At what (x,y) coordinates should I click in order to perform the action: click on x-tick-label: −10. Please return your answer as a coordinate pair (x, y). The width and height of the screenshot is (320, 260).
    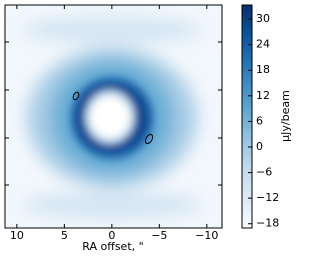
    Looking at the image, I should click on (206, 235).